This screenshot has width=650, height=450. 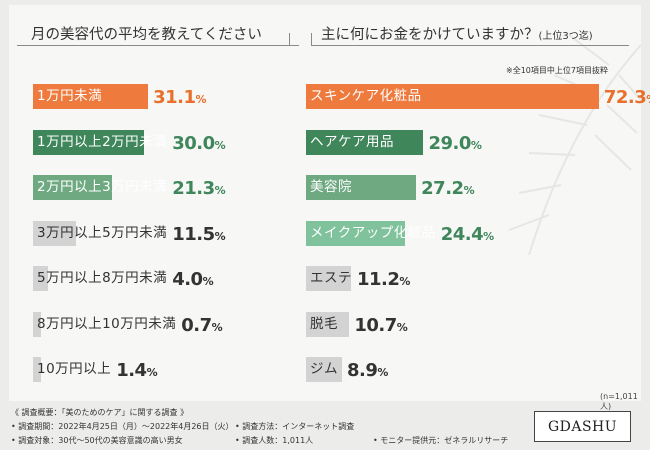 What do you see at coordinates (217, 327) in the screenshot?
I see `left-value-unit-6: %` at bounding box center [217, 327].